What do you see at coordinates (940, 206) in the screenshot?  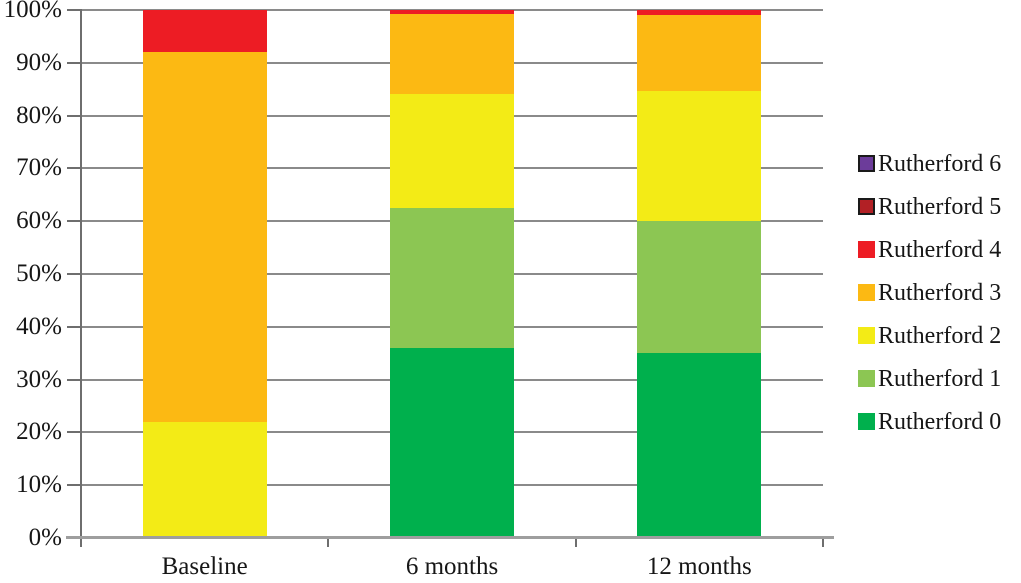 I see `legend-label: Rutherford 5` at bounding box center [940, 206].